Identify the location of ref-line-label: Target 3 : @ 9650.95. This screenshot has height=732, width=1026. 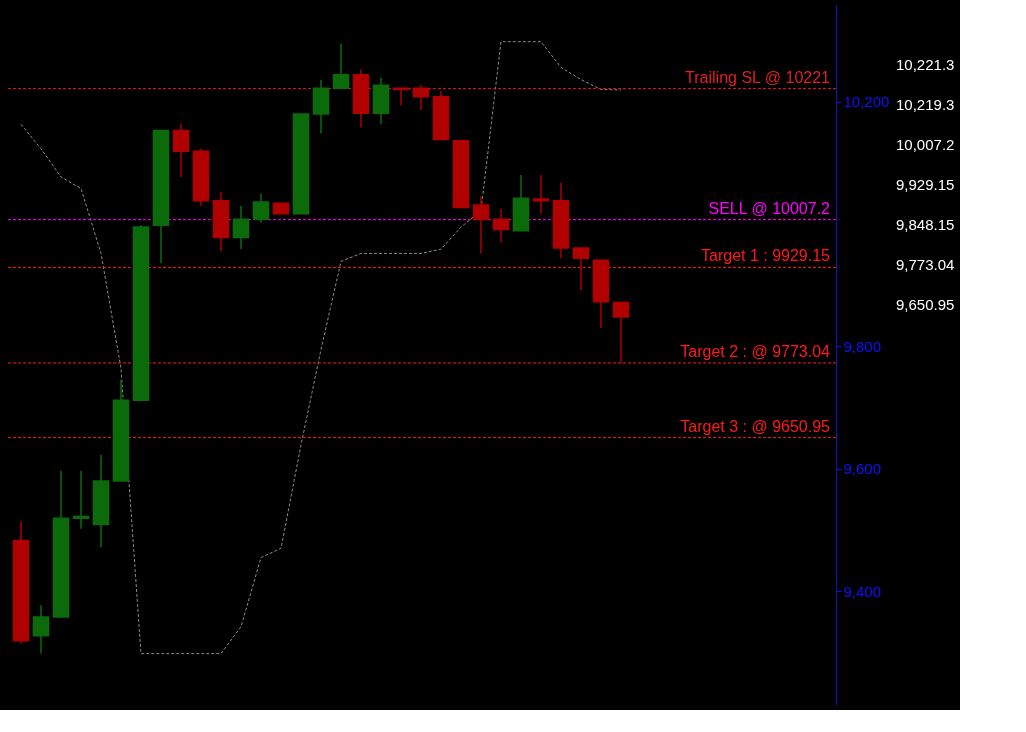
(755, 426).